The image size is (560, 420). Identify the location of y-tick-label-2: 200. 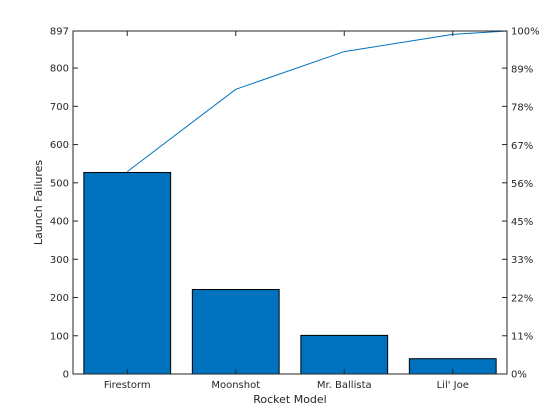
(59, 298).